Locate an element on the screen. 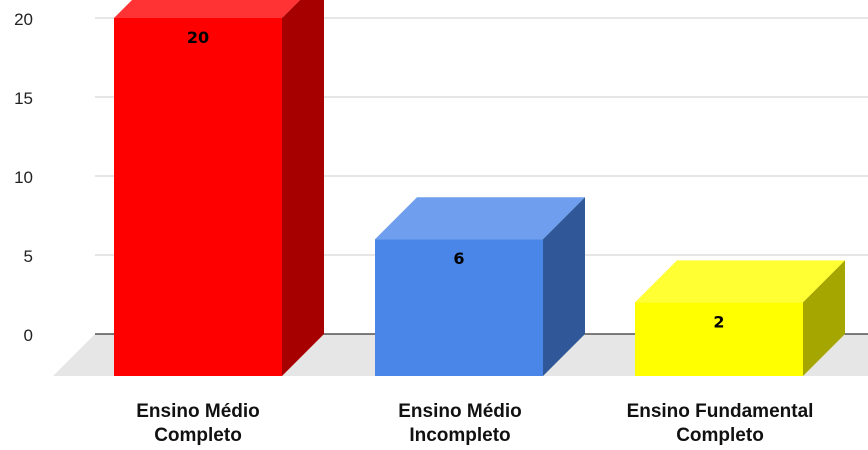  x-category-label: Ensino Médio Incompleto is located at coordinates (460, 423).